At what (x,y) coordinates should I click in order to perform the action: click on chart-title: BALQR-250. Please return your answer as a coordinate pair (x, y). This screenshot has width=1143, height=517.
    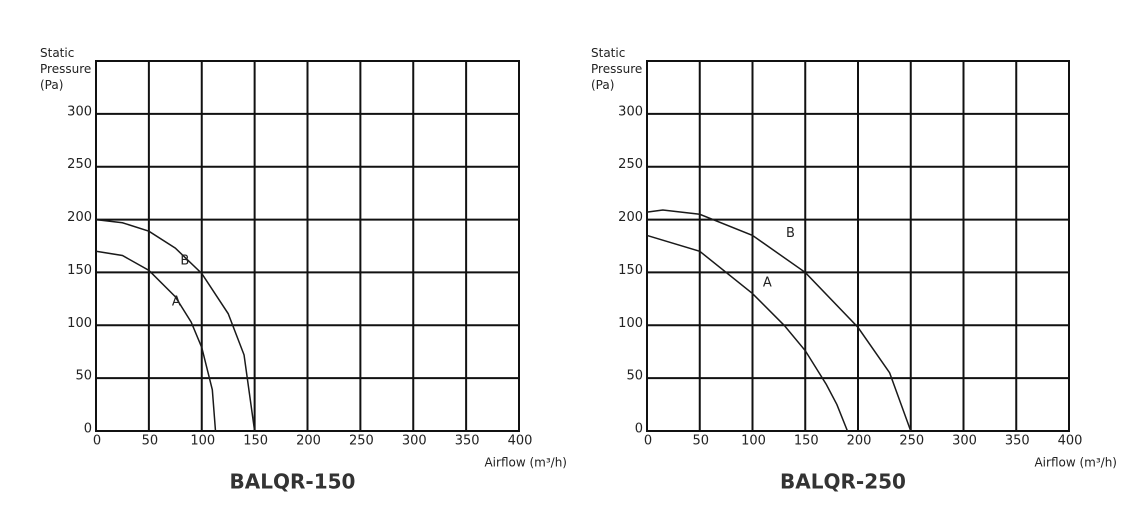
    Looking at the image, I should click on (843, 482).